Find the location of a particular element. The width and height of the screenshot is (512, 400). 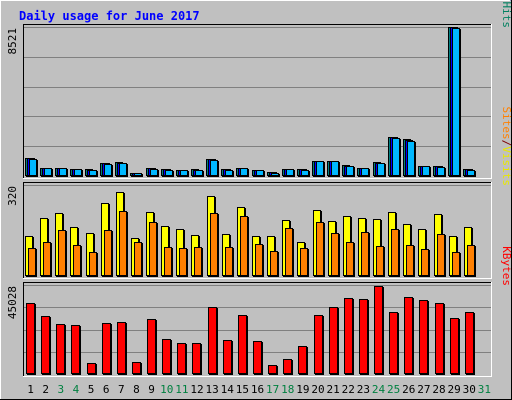

x-tick-label-day-5: 5 is located at coordinates (91, 389).